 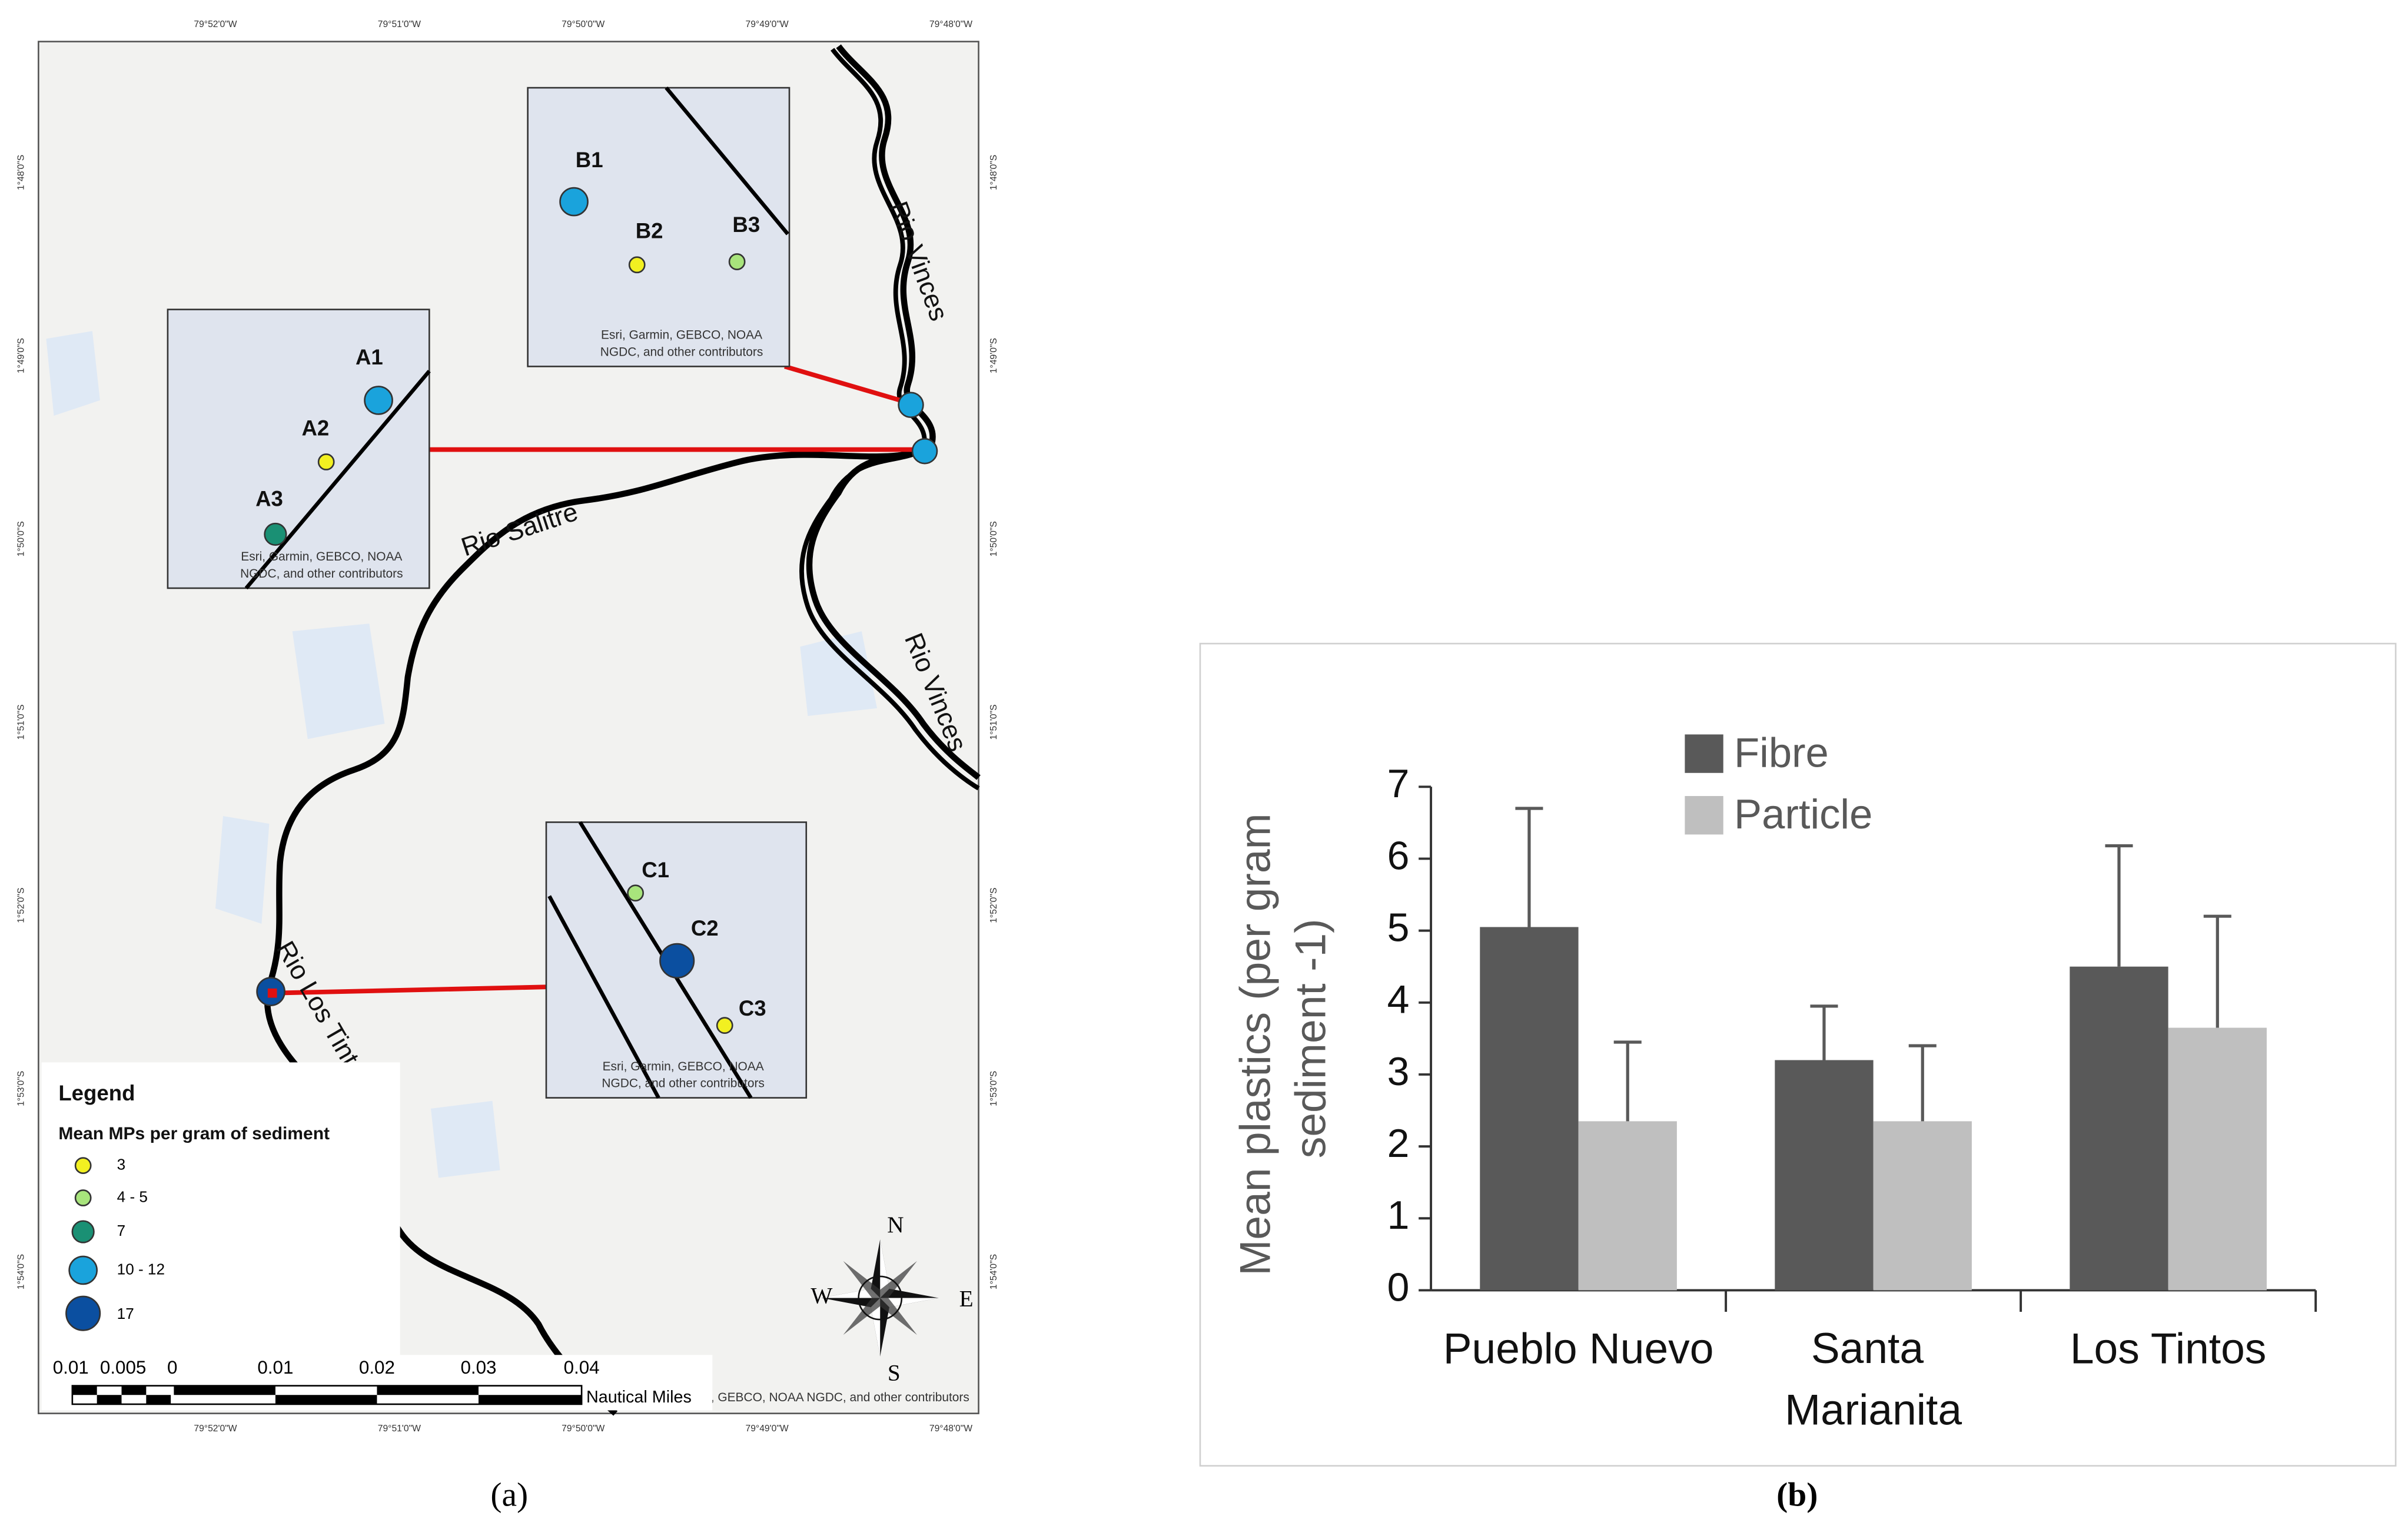 What do you see at coordinates (121, 1230) in the screenshot?
I see `legend-class: 7` at bounding box center [121, 1230].